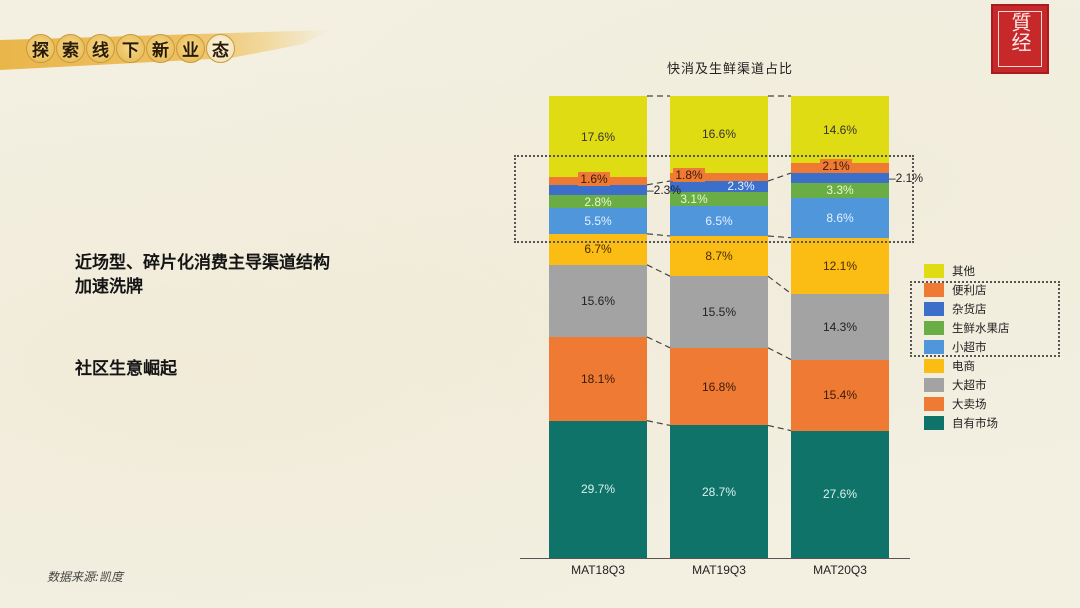 Image resolution: width=1080 pixels, height=608 pixels. I want to click on legend-label: 电商, so click(963, 365).